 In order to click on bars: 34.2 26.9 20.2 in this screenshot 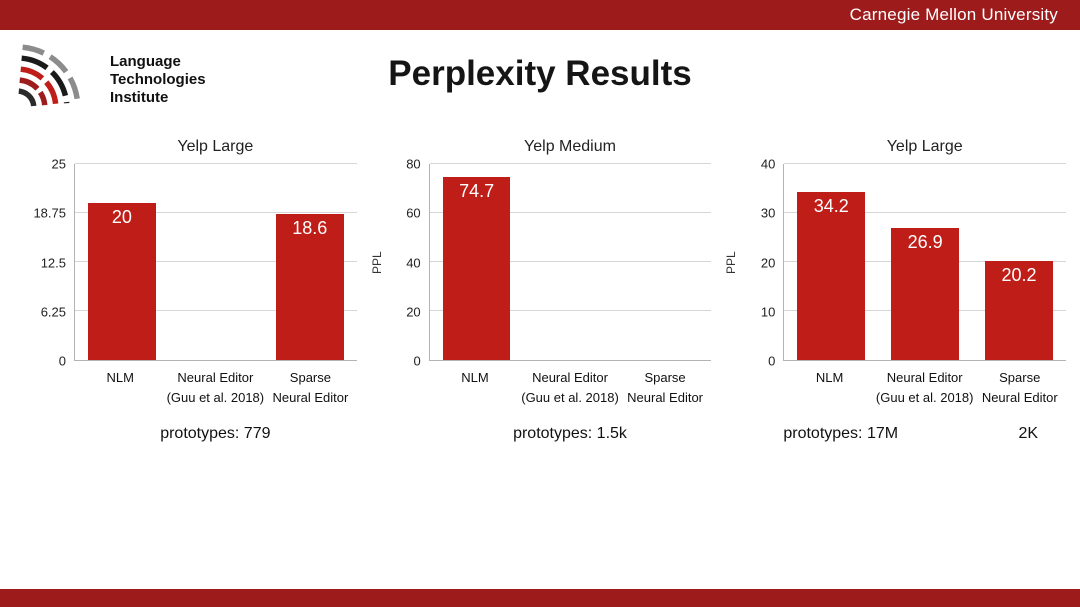, I will do `click(925, 262)`.